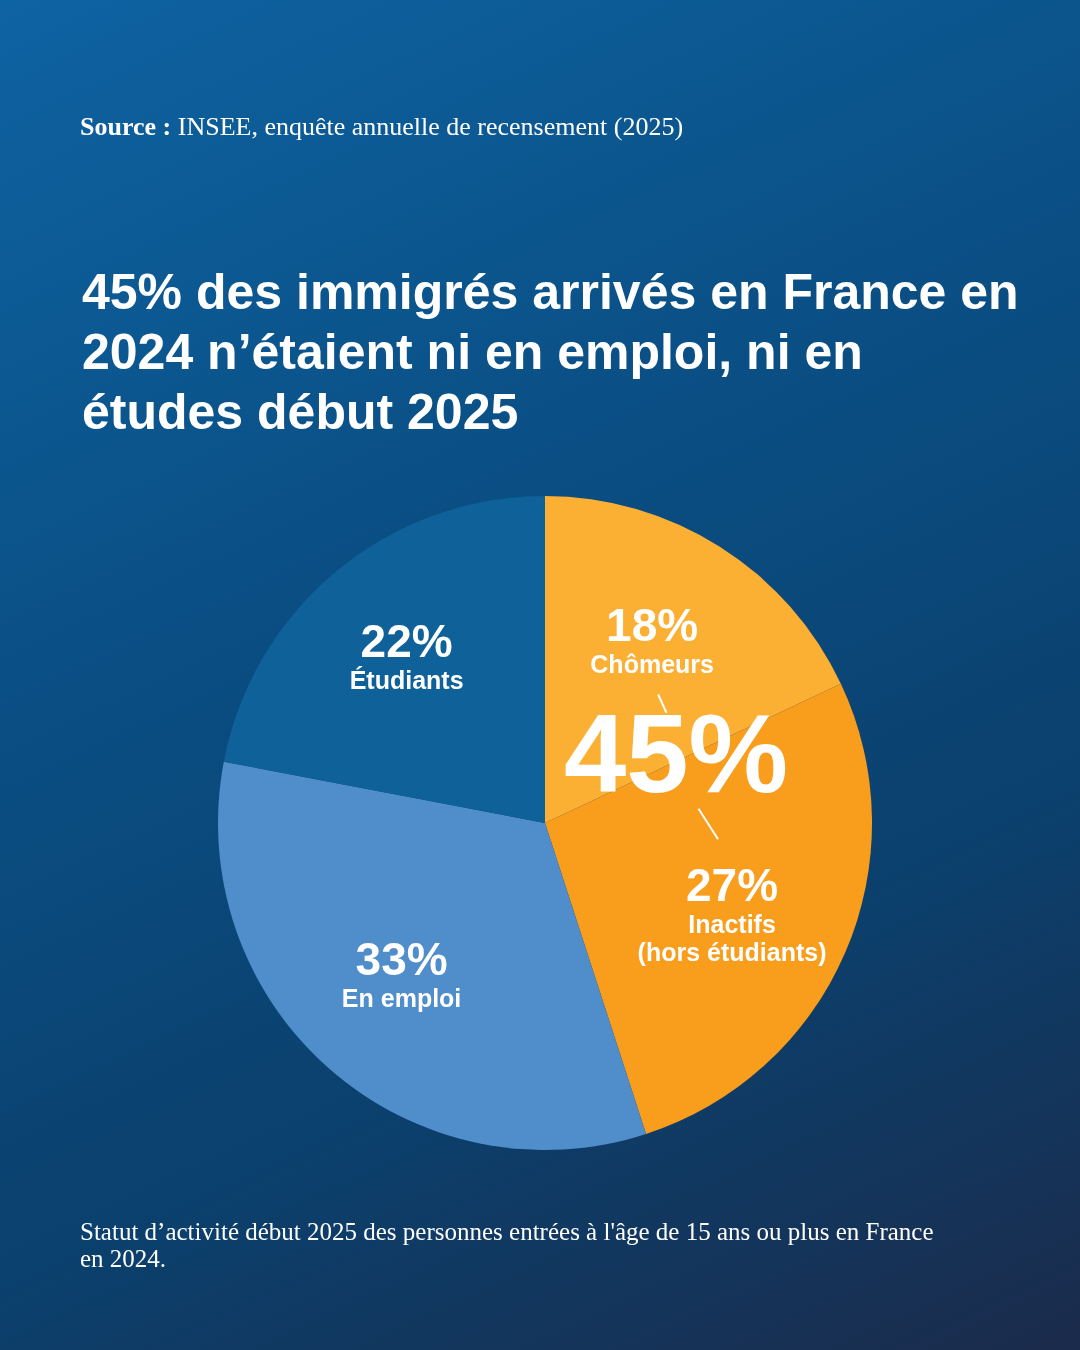  I want to click on data-label: 33%, so click(401, 958).